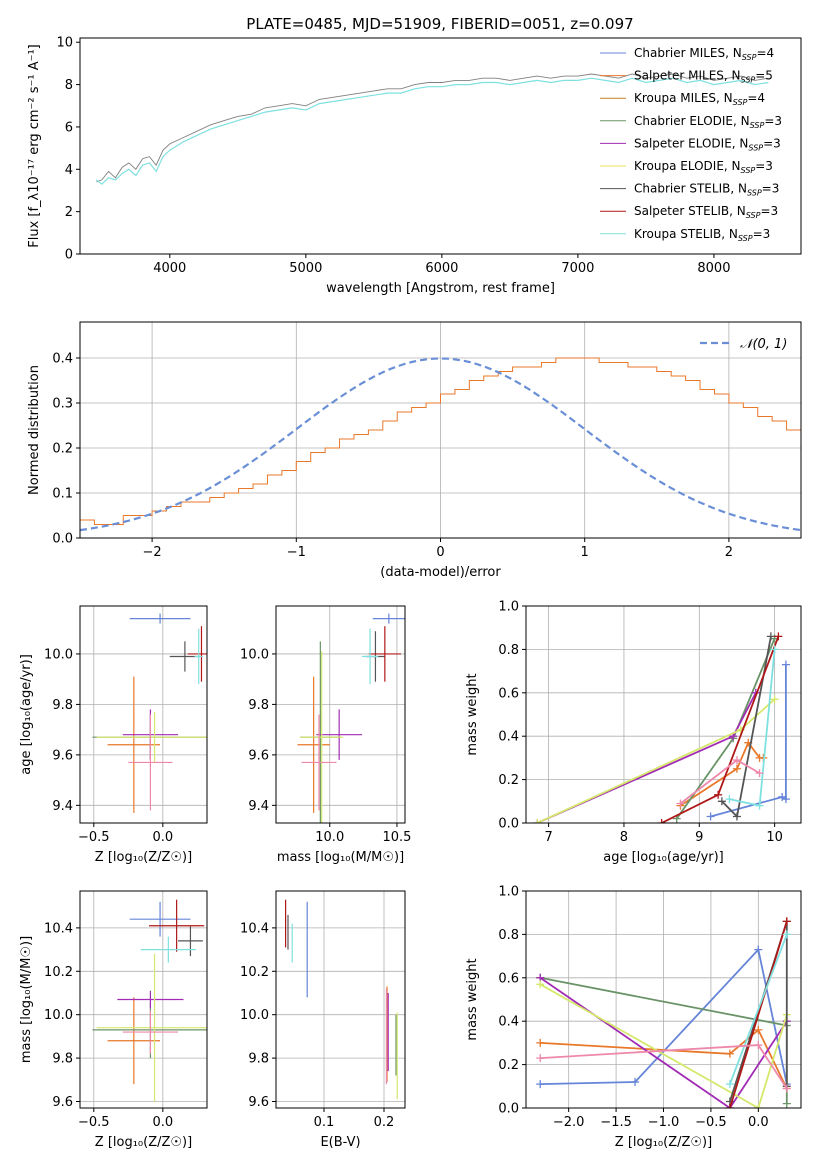  I want to click on x-tick-label: 8000, so click(713, 268).